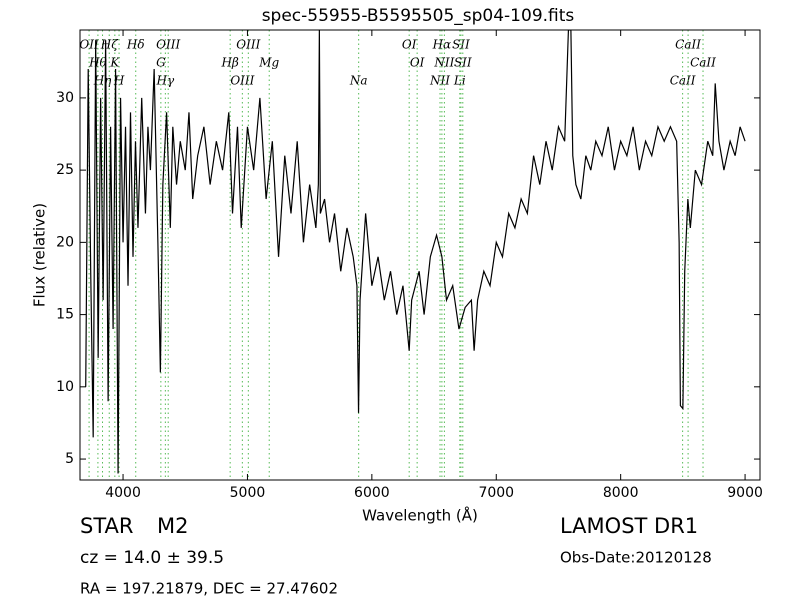 The height and width of the screenshot is (600, 800). What do you see at coordinates (745, 493) in the screenshot?
I see `x-tick-label: 9000` at bounding box center [745, 493].